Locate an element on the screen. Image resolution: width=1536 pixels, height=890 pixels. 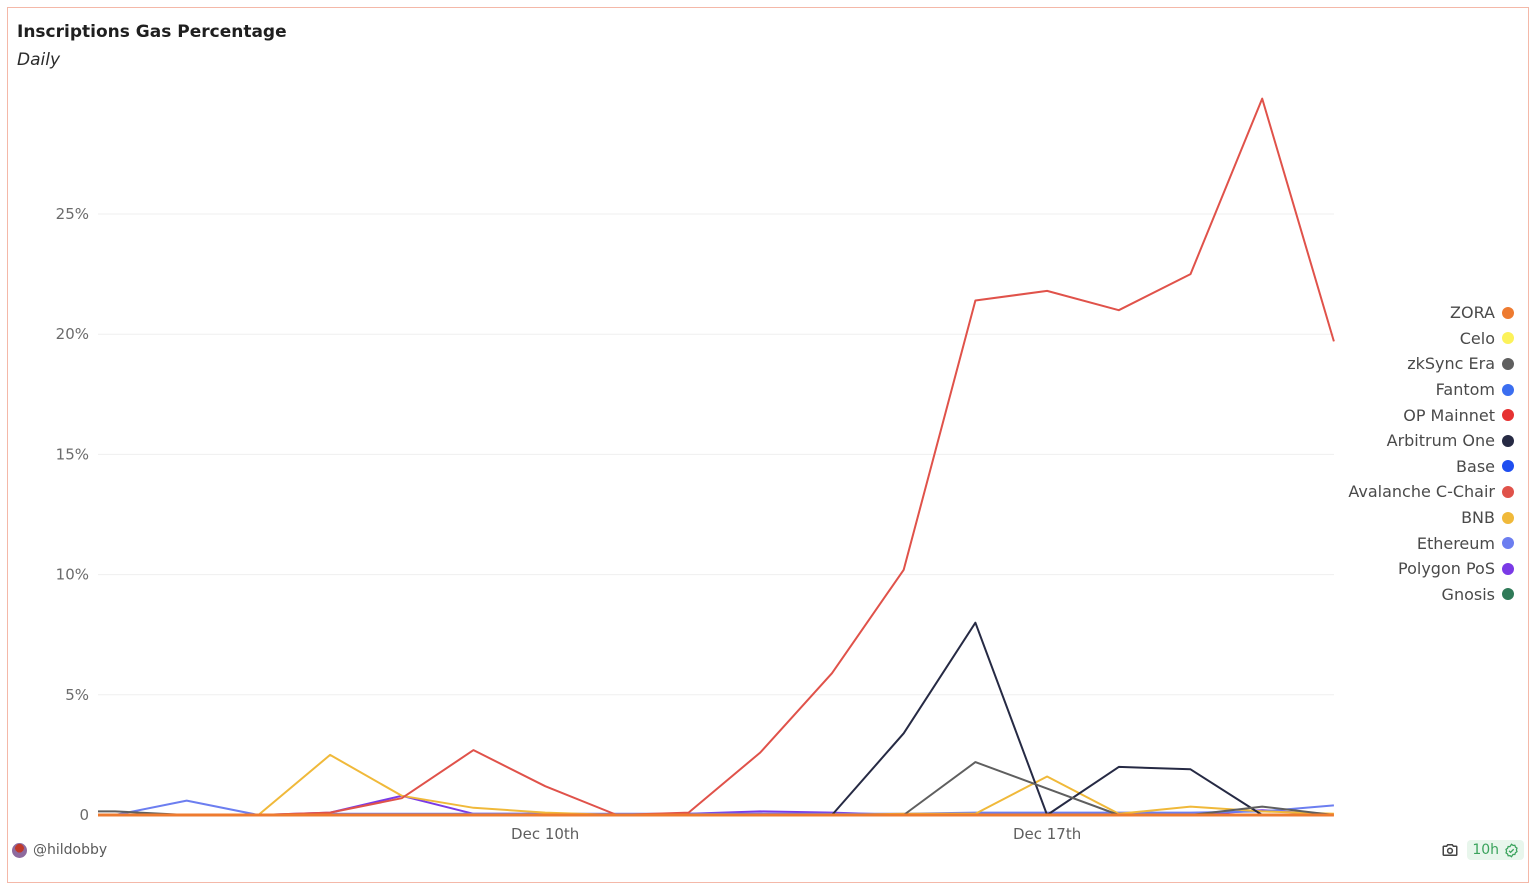
legend-item-op-mainnet: OP Mainnet is located at coordinates (1458, 415).